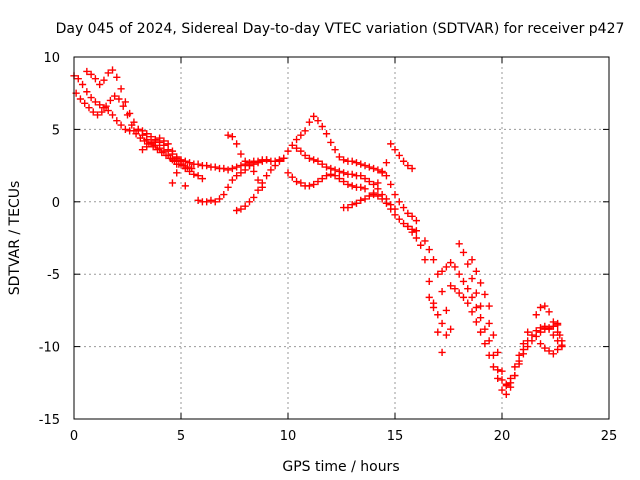 Image resolution: width=640 pixels, height=480 pixels. I want to click on y-tick-label: -15, so click(49, 420).